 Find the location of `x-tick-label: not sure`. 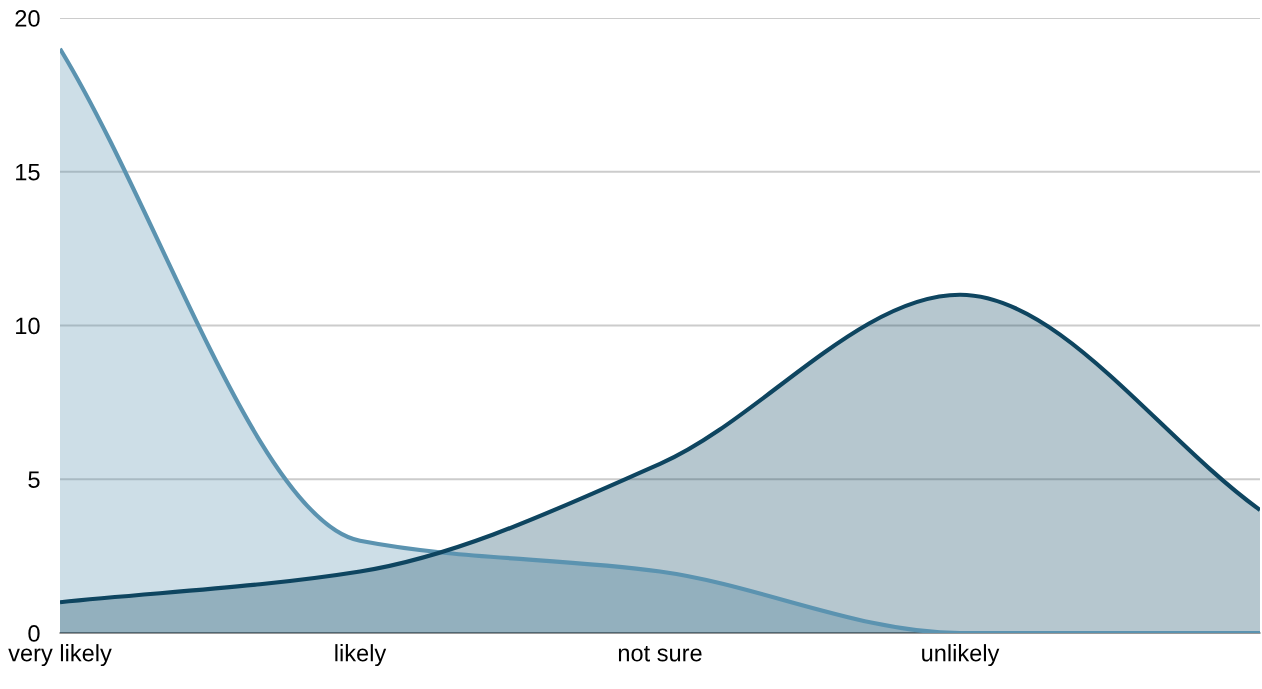

x-tick-label: not sure is located at coordinates (660, 653).